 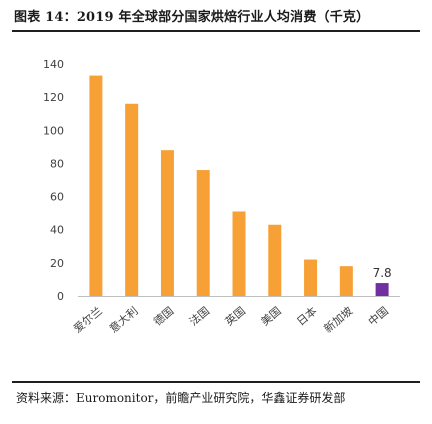 I want to click on chart-title: 图表 14：2019 年全球部分国家烘焙行业人均消费（千克）, so click(x=192, y=17).